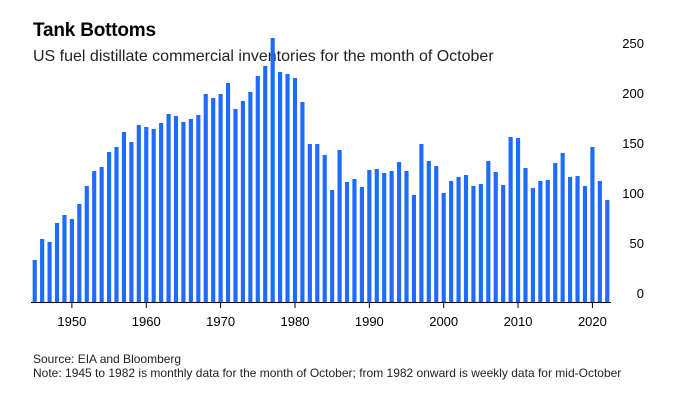 The height and width of the screenshot is (412, 676). I want to click on bar-2004, so click(473, 244).